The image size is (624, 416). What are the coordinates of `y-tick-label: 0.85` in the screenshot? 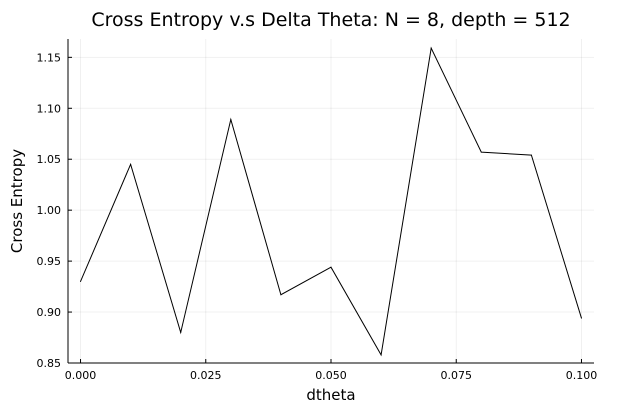 It's located at (49, 363).